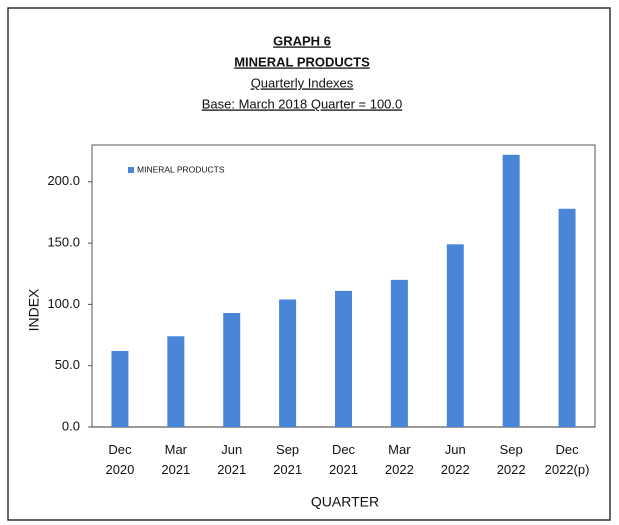 The height and width of the screenshot is (525, 619). Describe the element at coordinates (399, 459) in the screenshot. I see `x-tick-label: Mar 2022` at that location.